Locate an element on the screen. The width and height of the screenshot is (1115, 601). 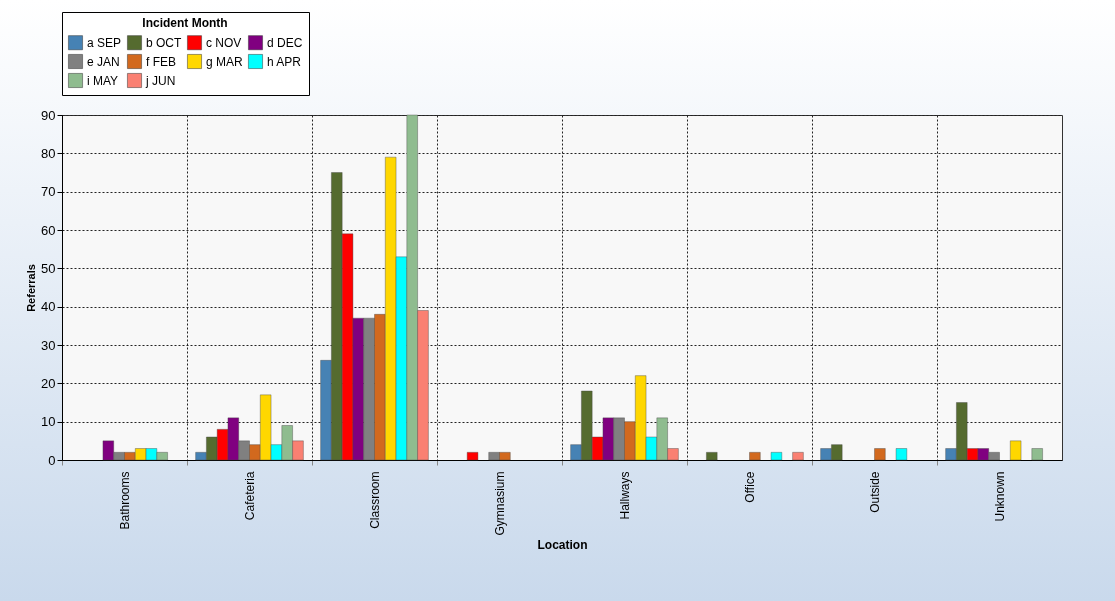
legend-label: f FEB is located at coordinates (161, 61).